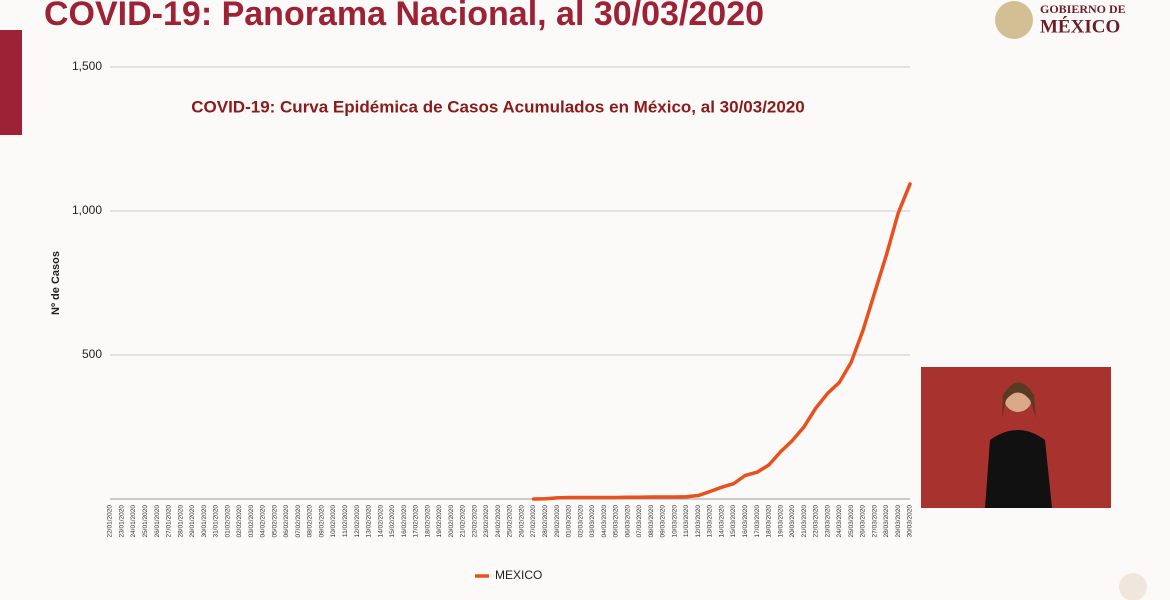 Image resolution: width=1170 pixels, height=600 pixels. I want to click on interpreter-video, so click(1016, 437).